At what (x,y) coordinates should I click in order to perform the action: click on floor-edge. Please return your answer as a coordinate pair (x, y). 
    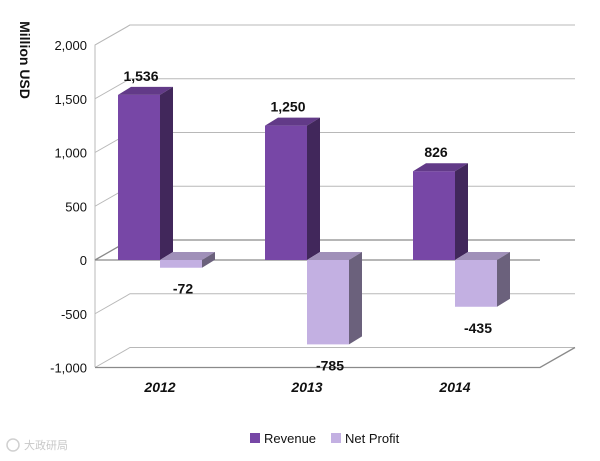
    Looking at the image, I should click on (335, 357).